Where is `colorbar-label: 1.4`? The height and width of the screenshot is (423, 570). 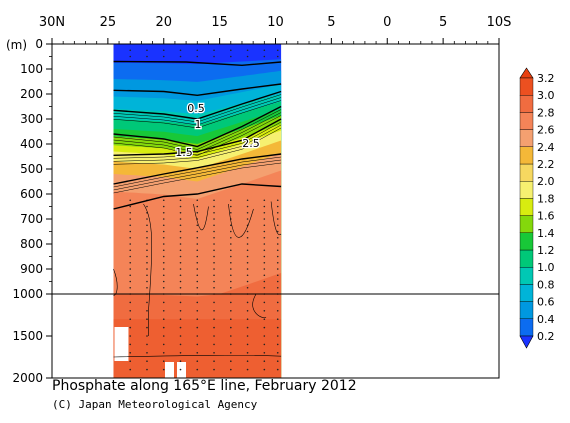 colorbar-label: 1.4 is located at coordinates (546, 233).